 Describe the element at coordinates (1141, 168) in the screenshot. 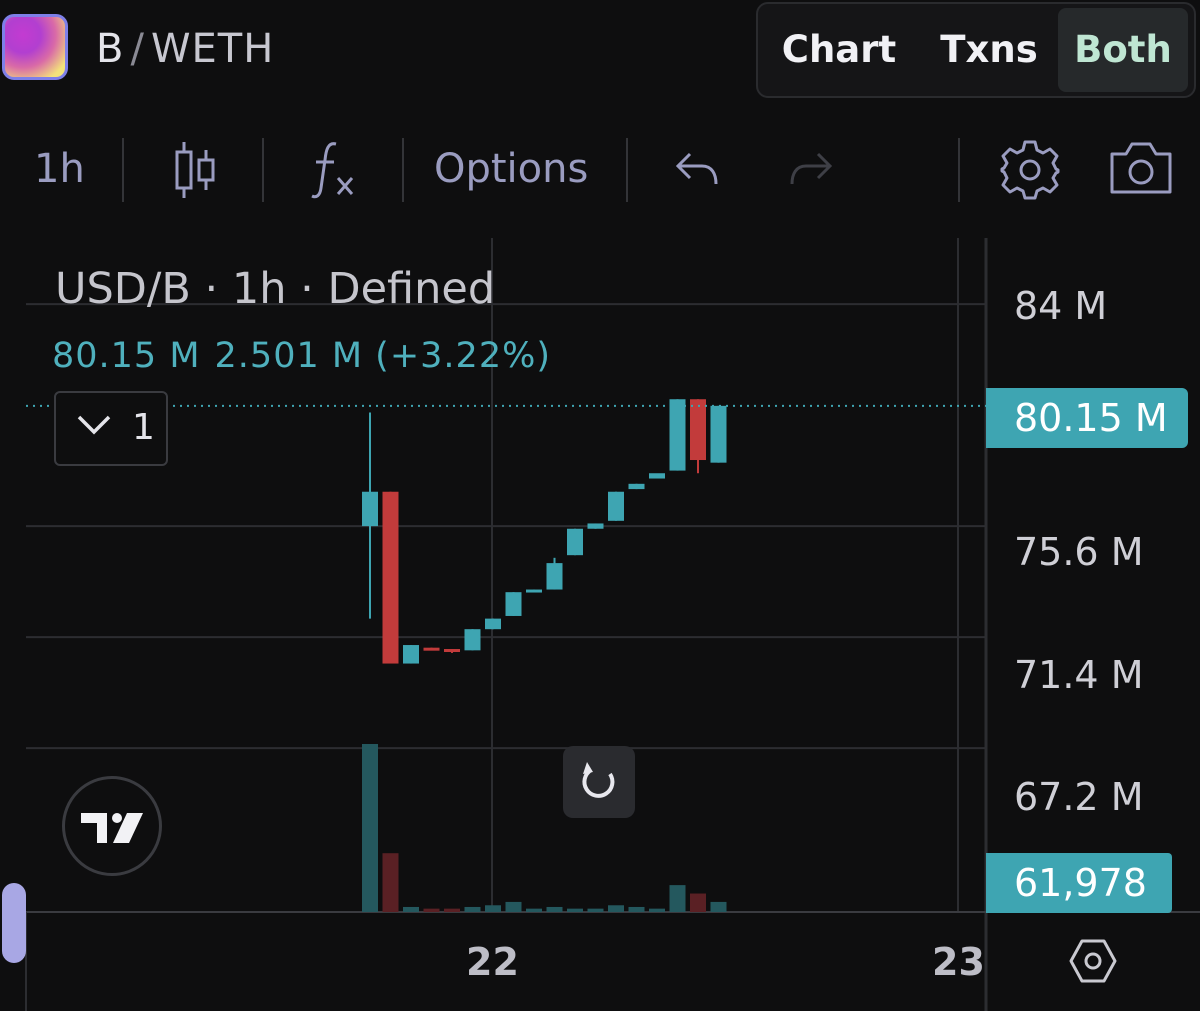

I see `camera-icon` at that location.